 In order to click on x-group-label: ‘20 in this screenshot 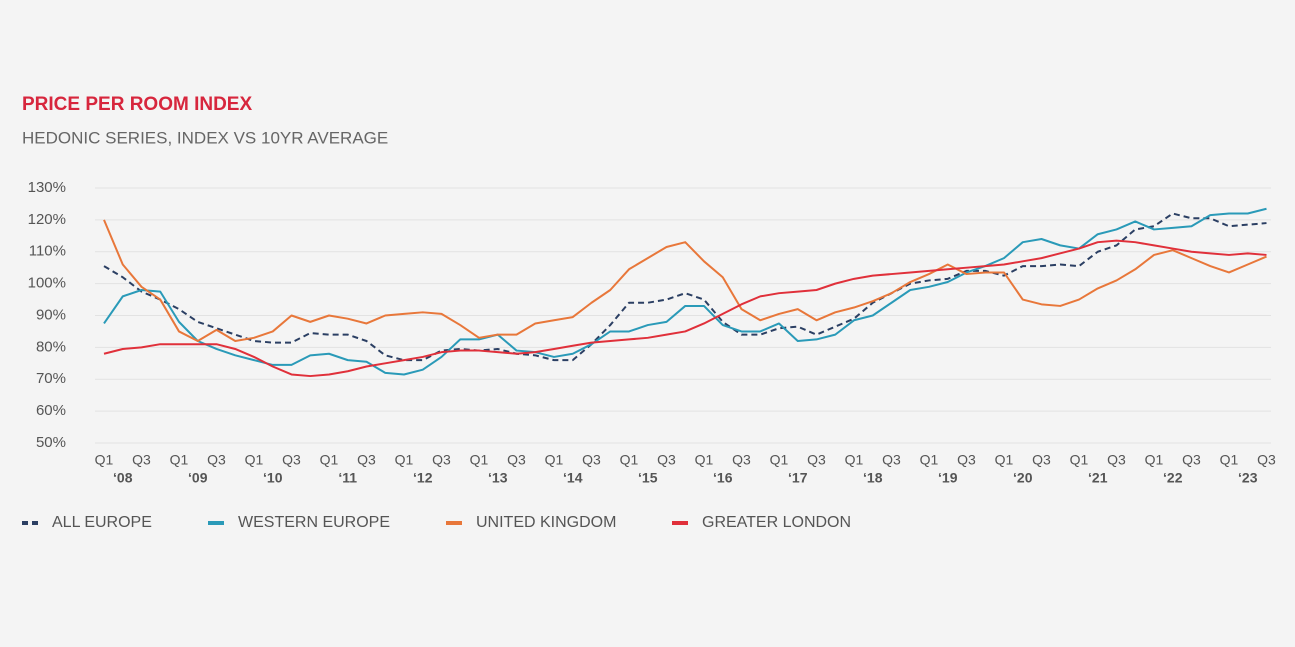, I will do `click(1023, 478)`.